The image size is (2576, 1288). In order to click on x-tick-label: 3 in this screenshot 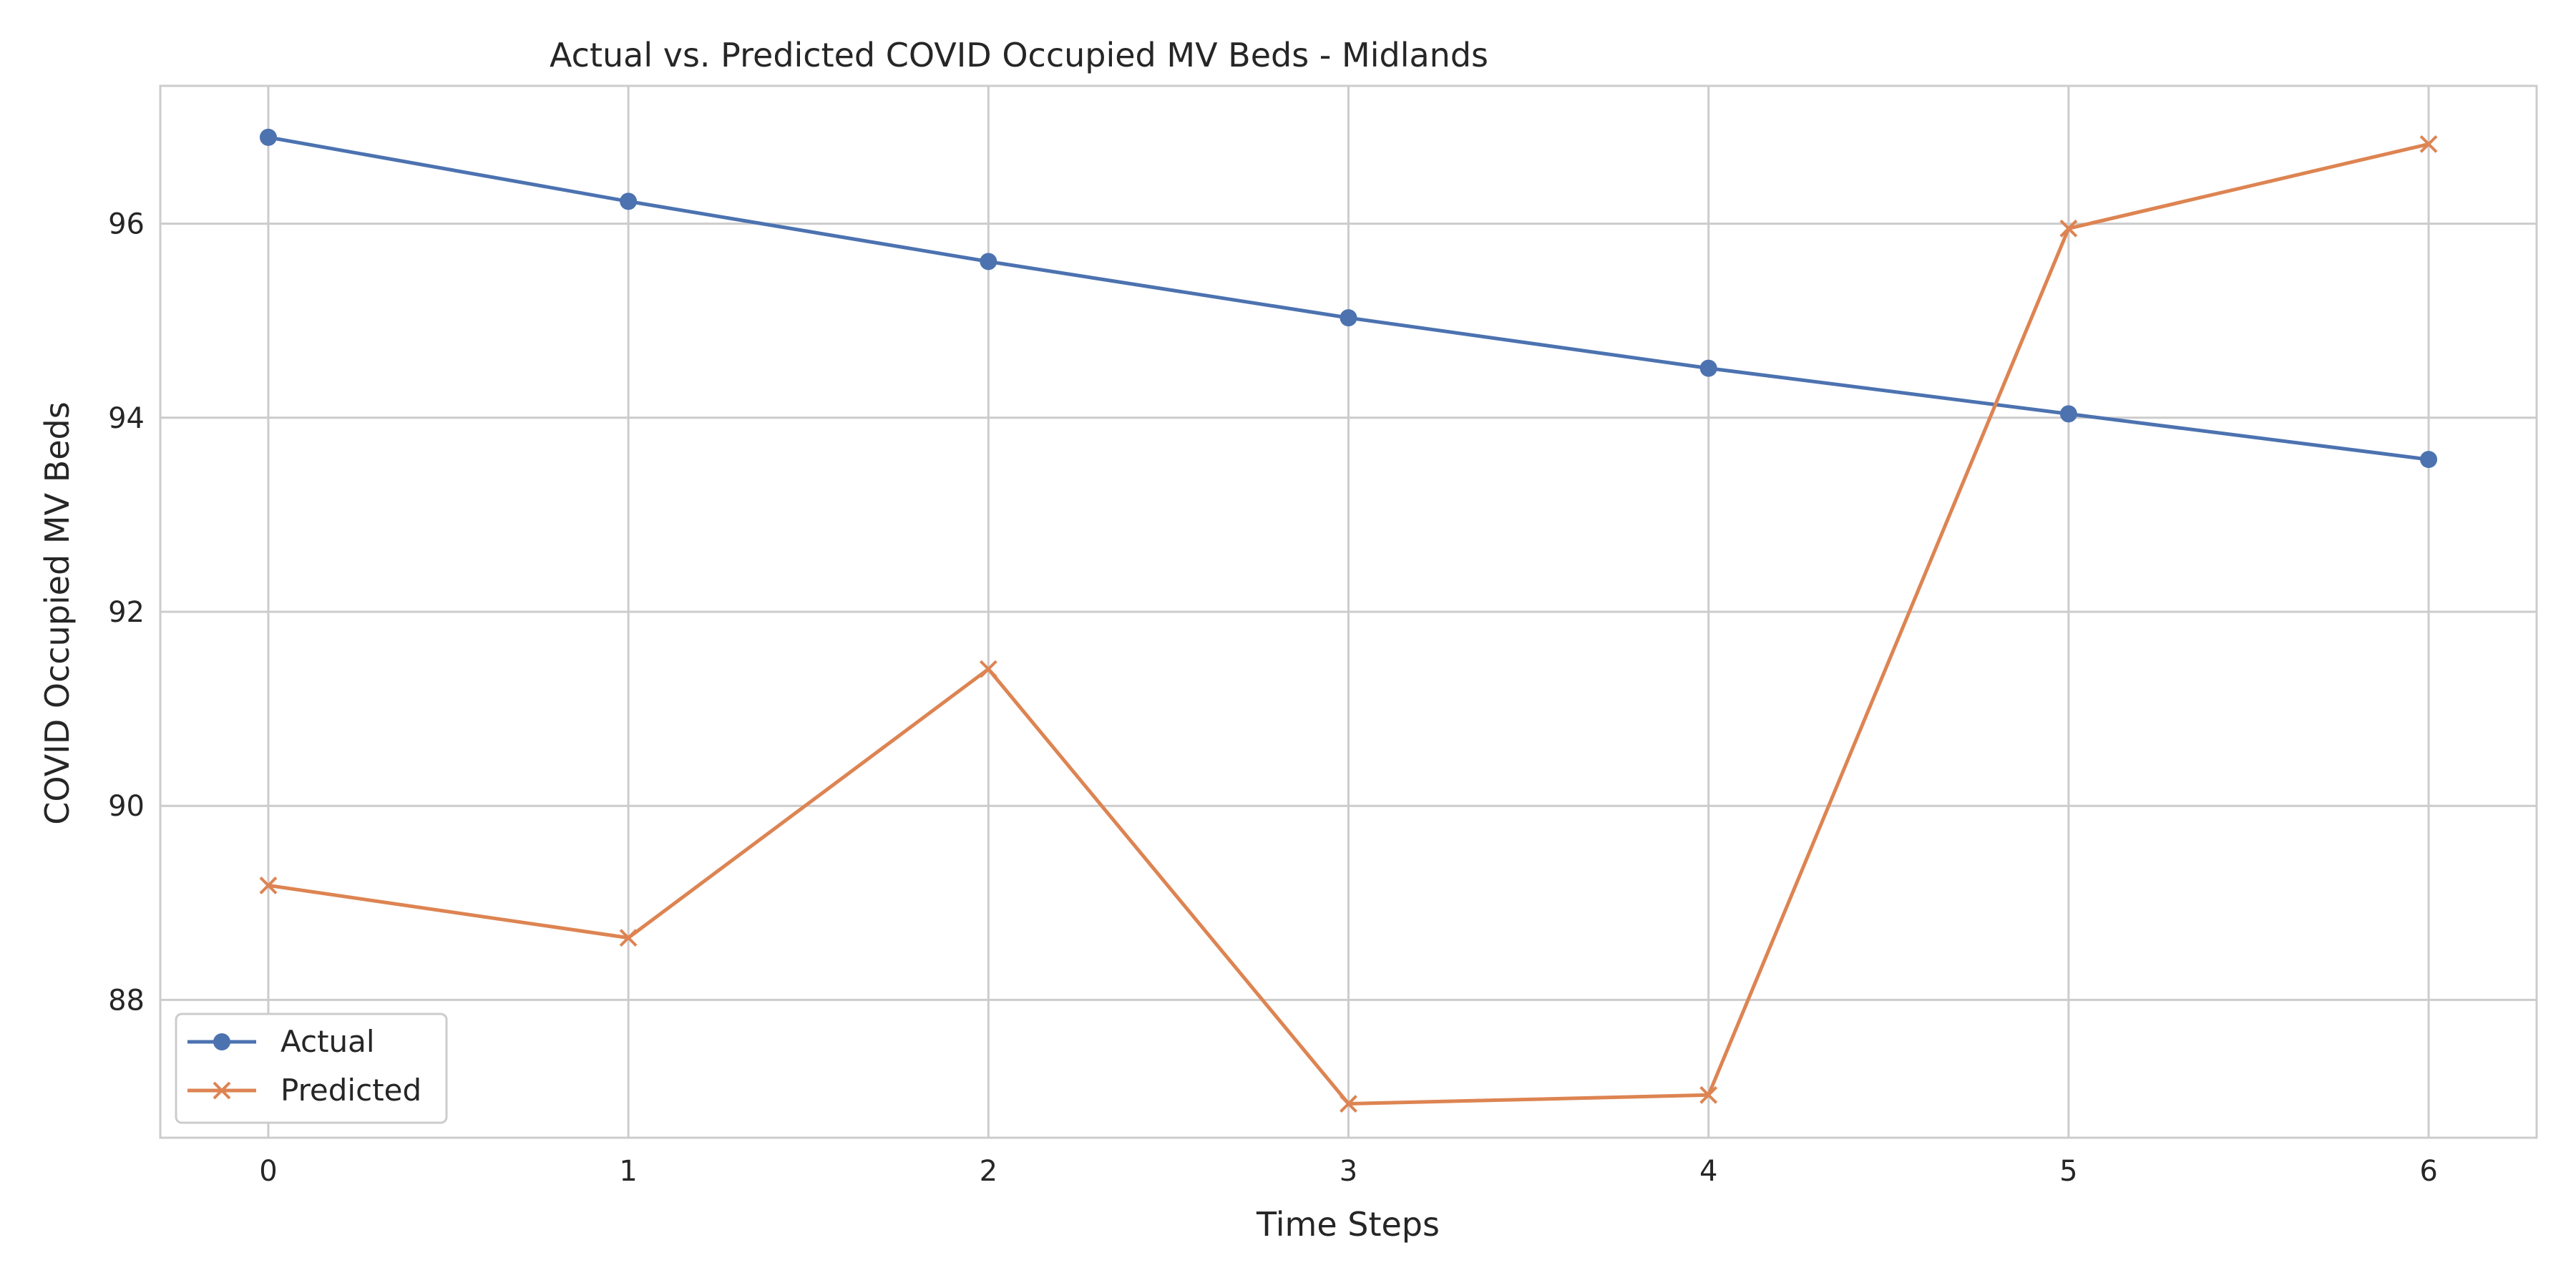, I will do `click(1348, 1171)`.